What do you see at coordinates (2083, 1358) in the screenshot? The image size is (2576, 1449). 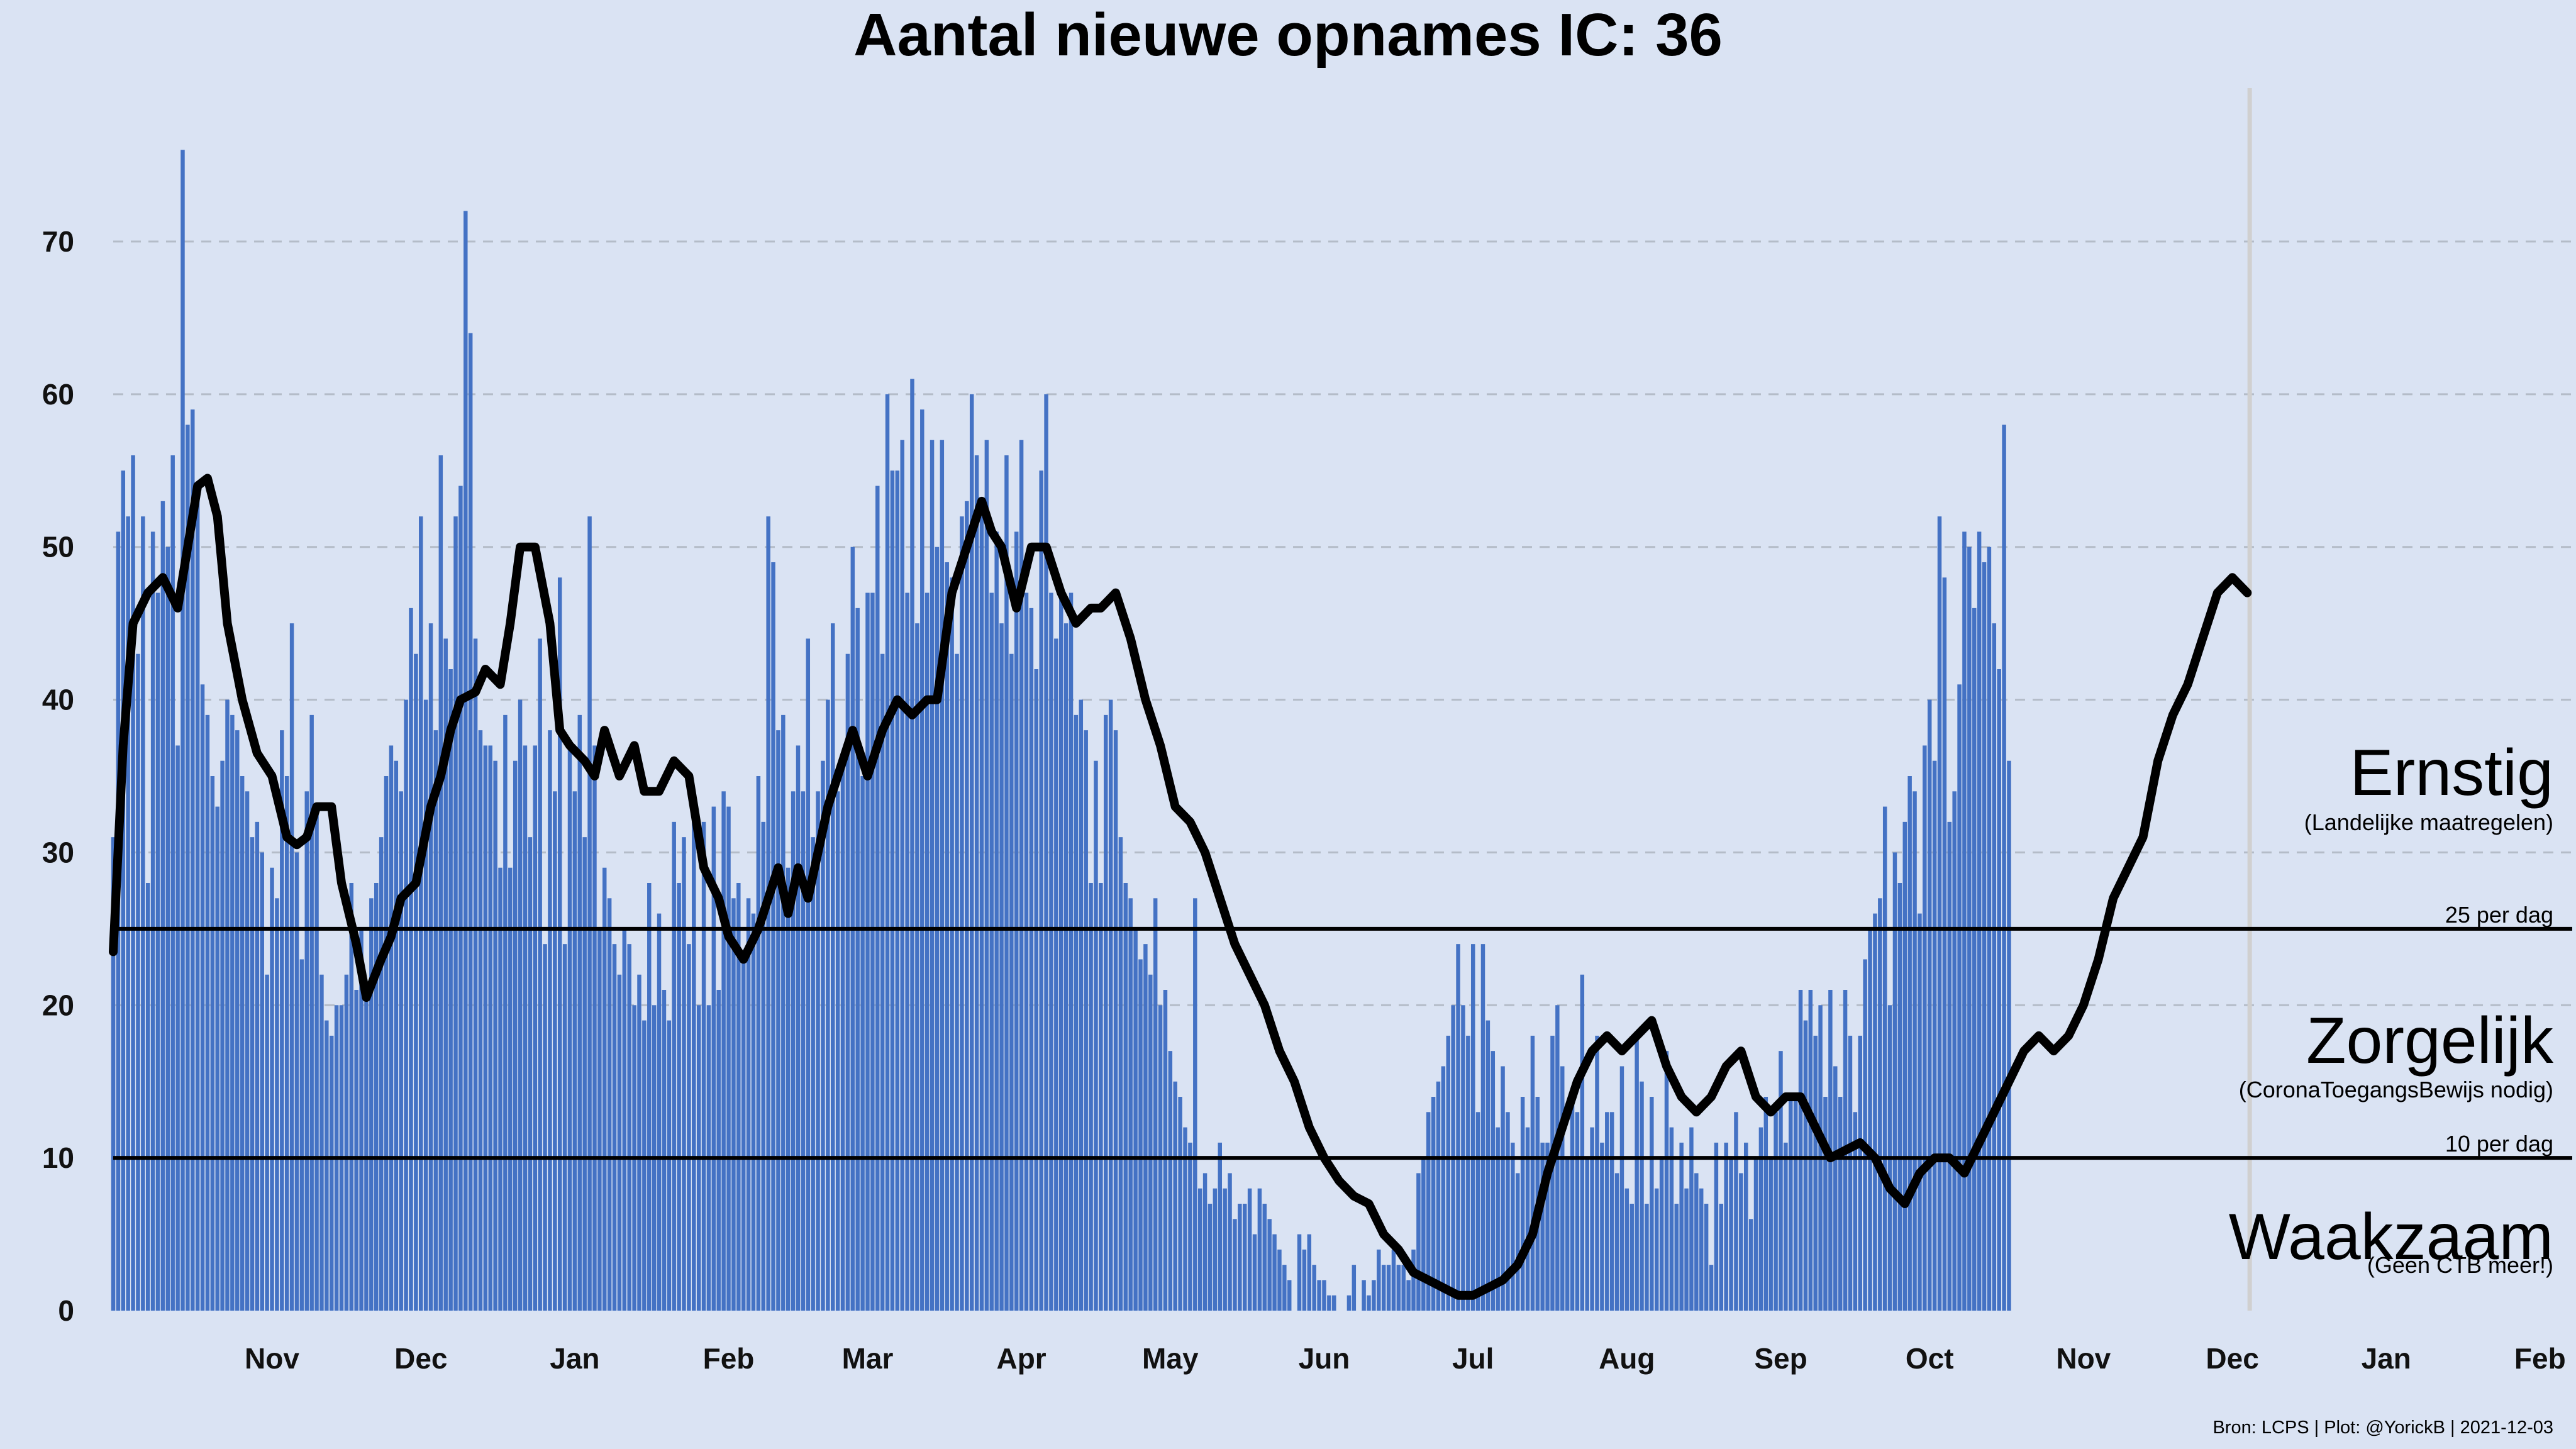 I see `x-tick-label: Nov` at bounding box center [2083, 1358].